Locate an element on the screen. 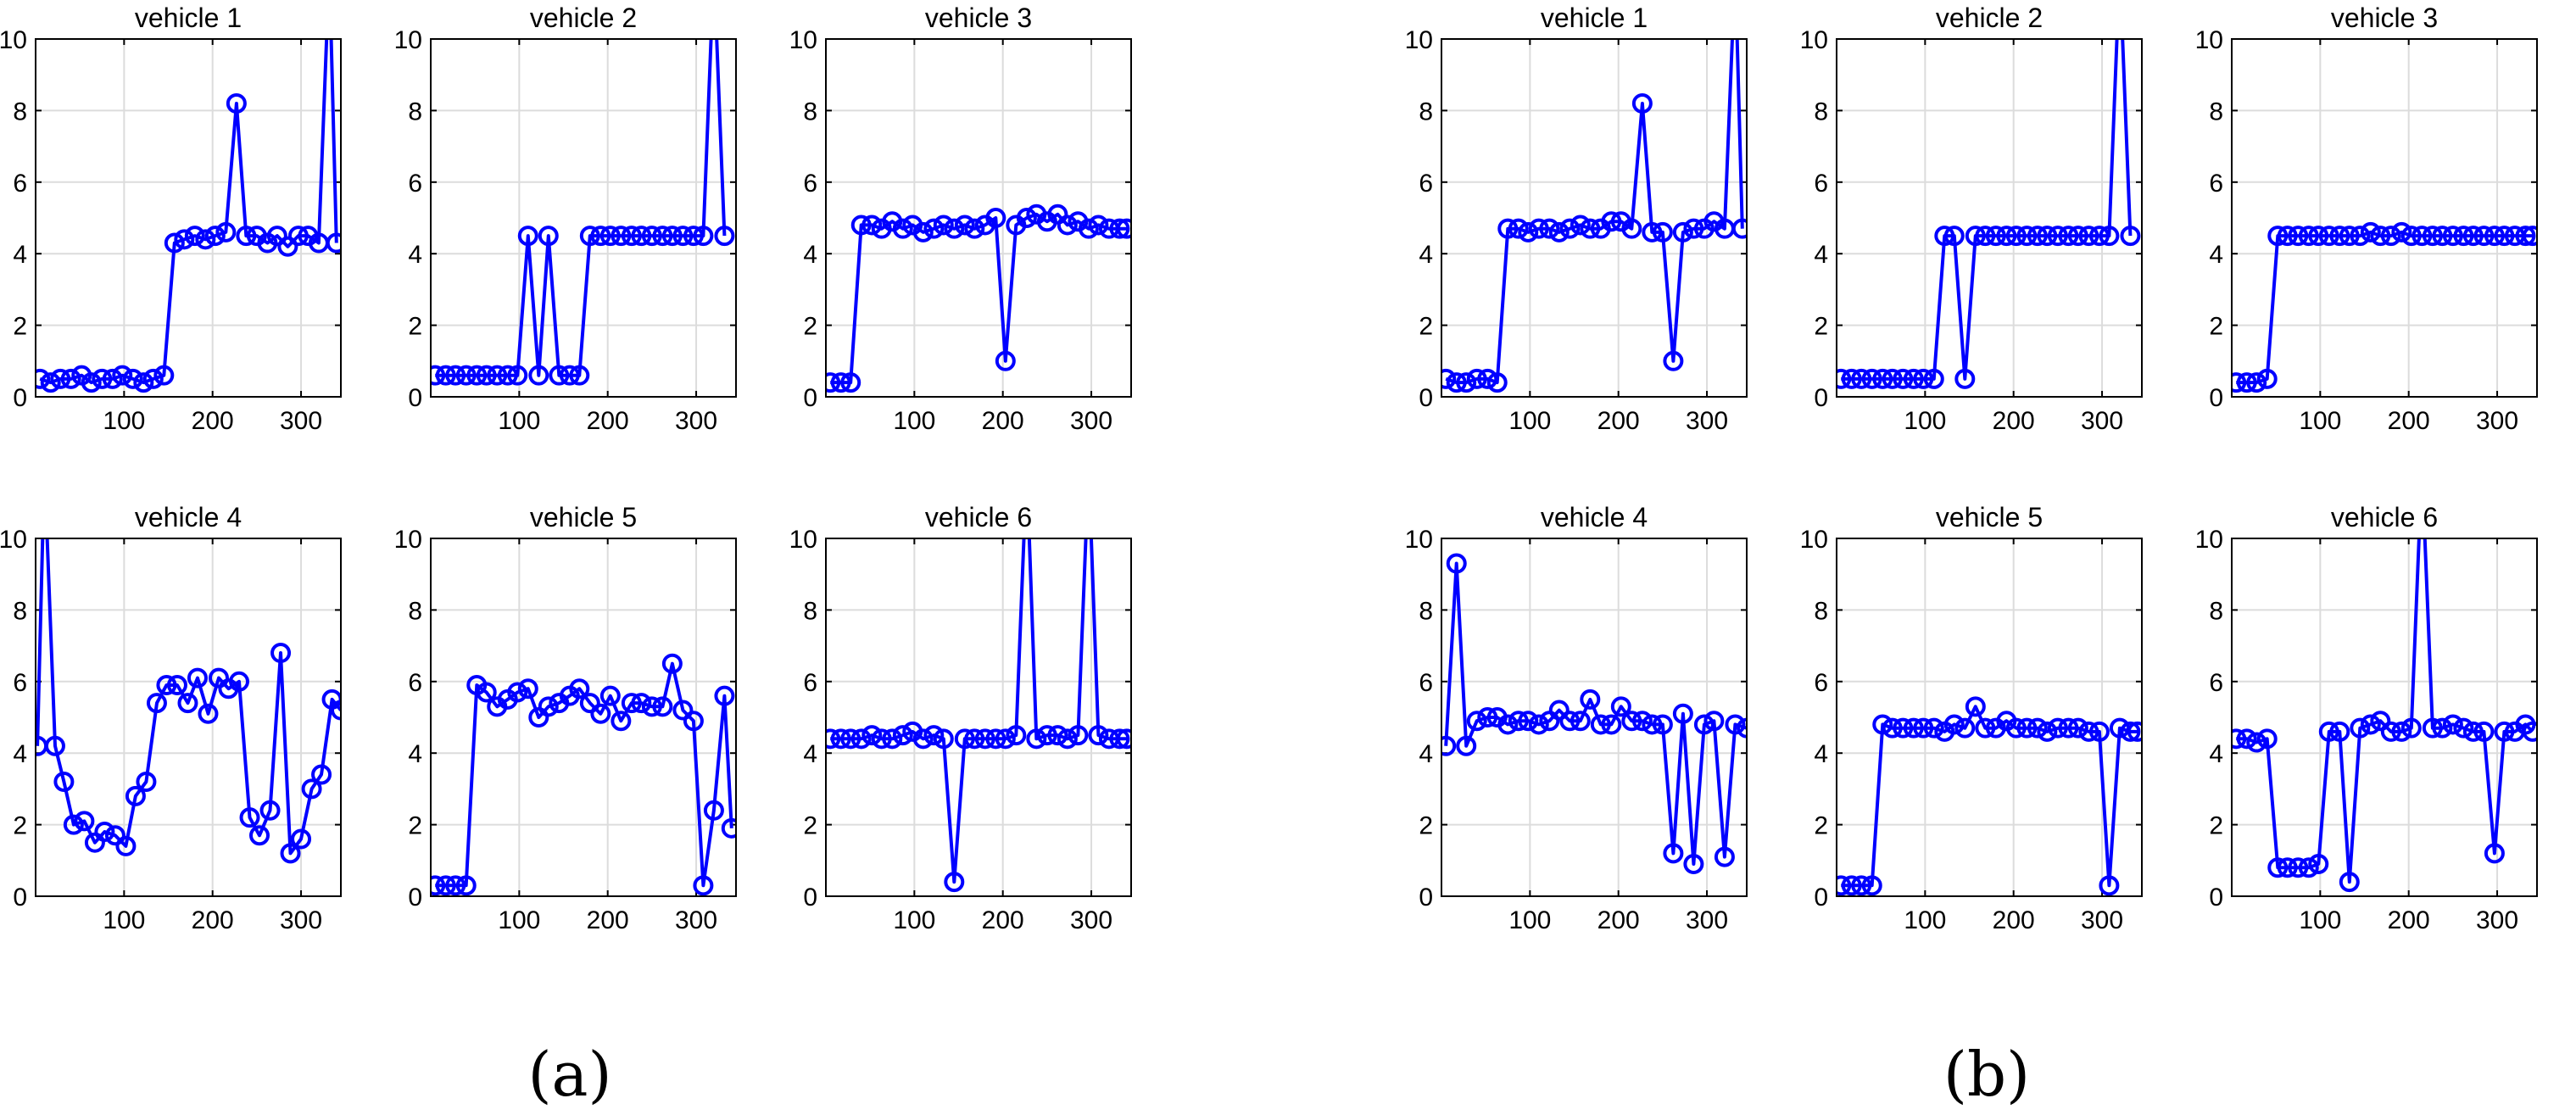  y-tick-label: 6 is located at coordinates (20, 683).